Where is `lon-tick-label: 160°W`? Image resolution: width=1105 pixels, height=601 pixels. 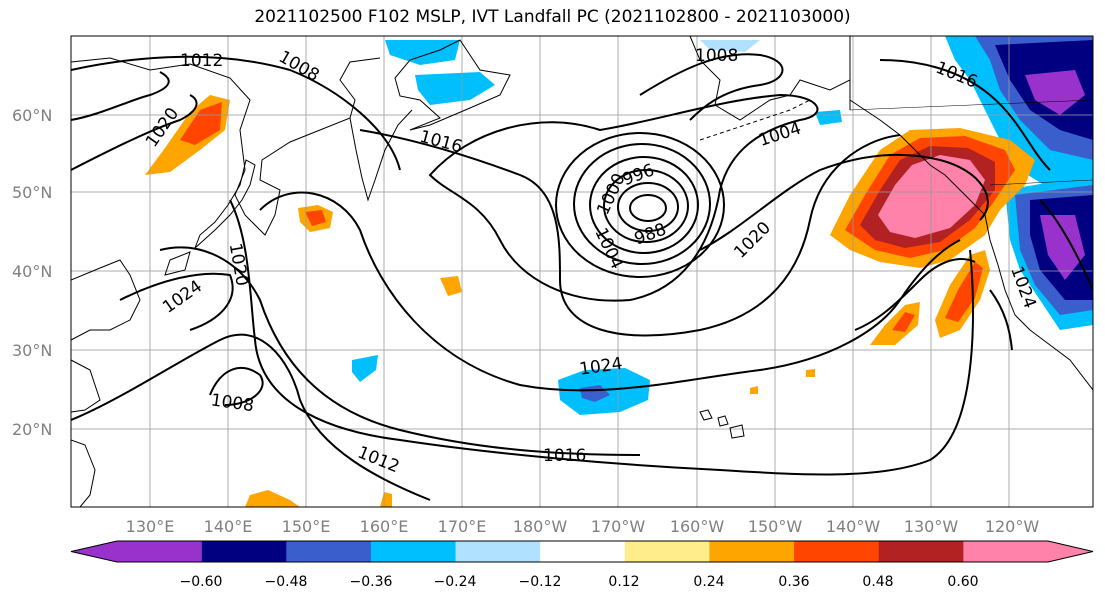 lon-tick-label: 160°W is located at coordinates (697, 526).